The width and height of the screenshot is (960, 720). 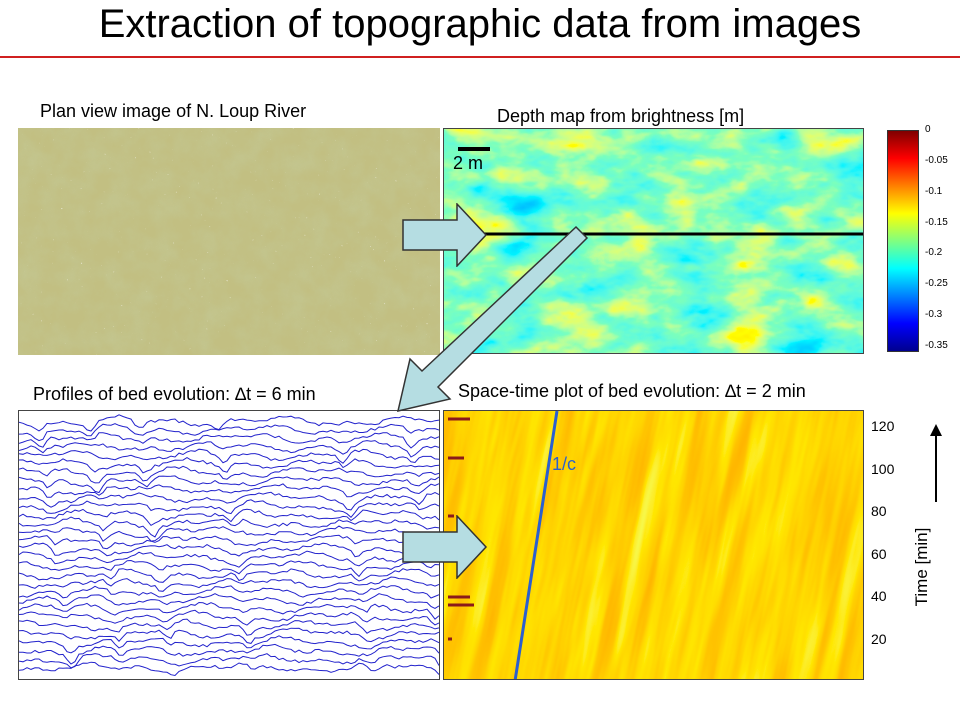 I want to click on time-tick-label: 100, so click(x=883, y=468).